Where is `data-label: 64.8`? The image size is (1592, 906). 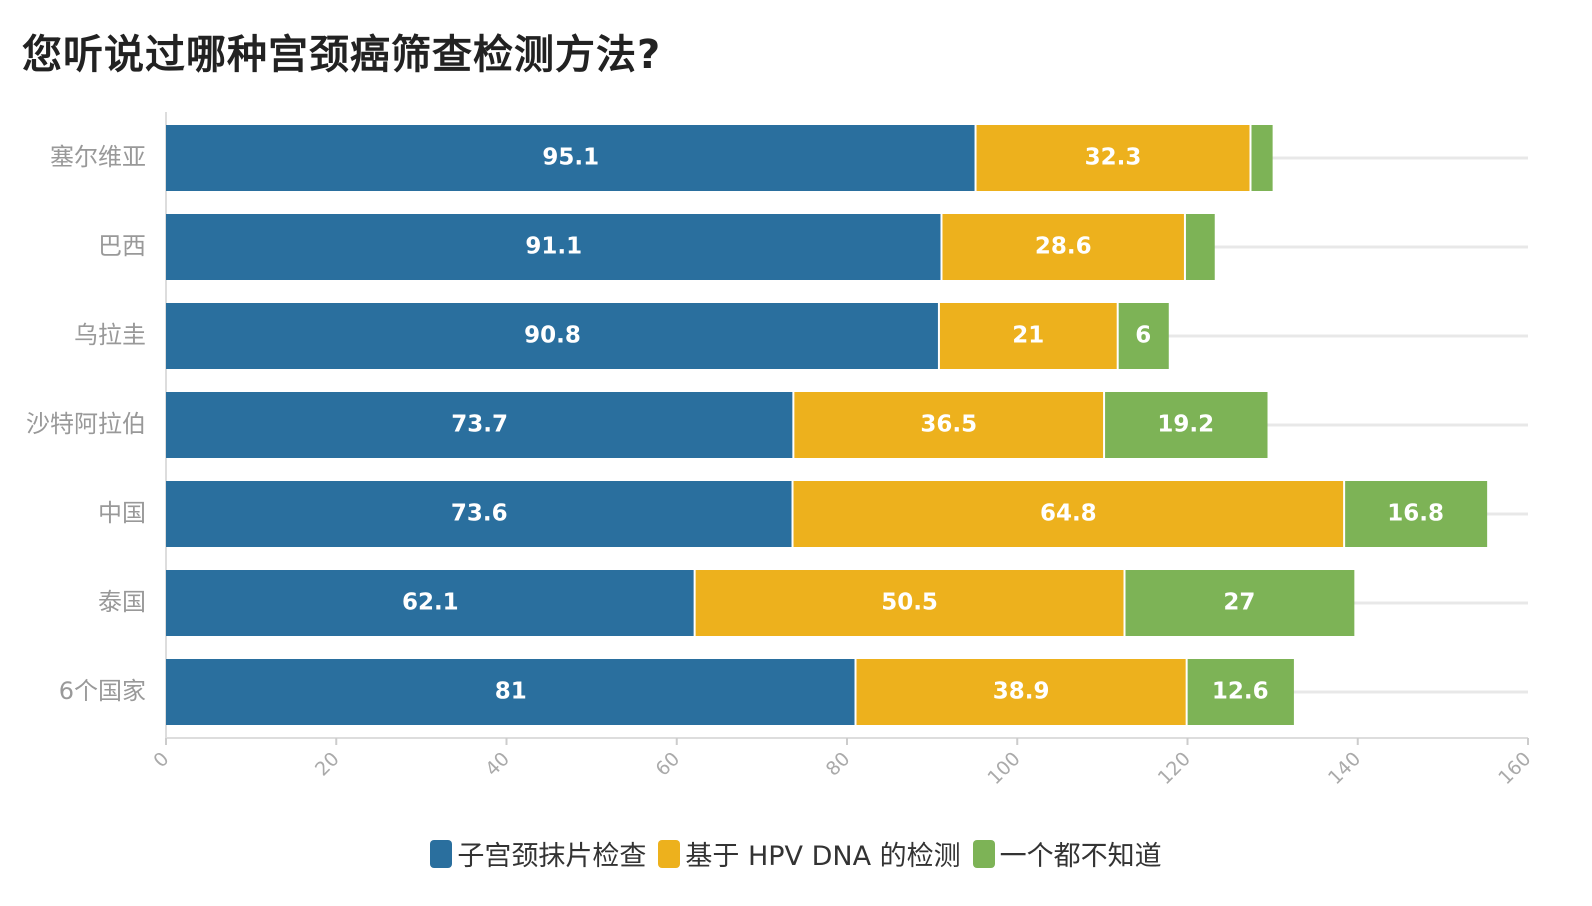 data-label: 64.8 is located at coordinates (1068, 514).